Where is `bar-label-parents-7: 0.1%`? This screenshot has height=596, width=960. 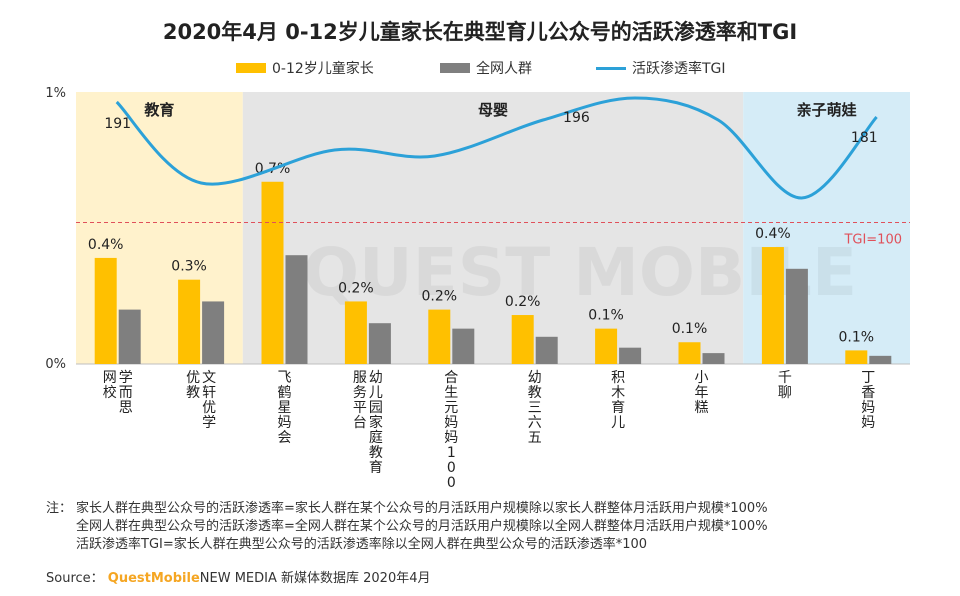 bar-label-parents-7: 0.1% is located at coordinates (690, 329).